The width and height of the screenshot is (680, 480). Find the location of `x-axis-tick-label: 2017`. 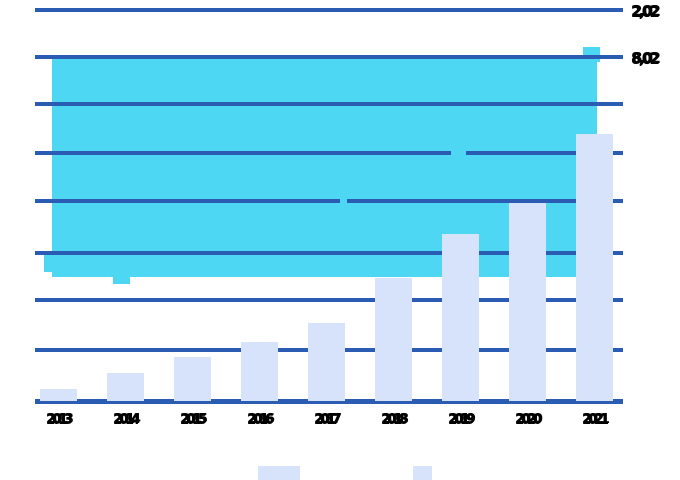

x-axis-tick-label: 2017 is located at coordinates (327, 419).